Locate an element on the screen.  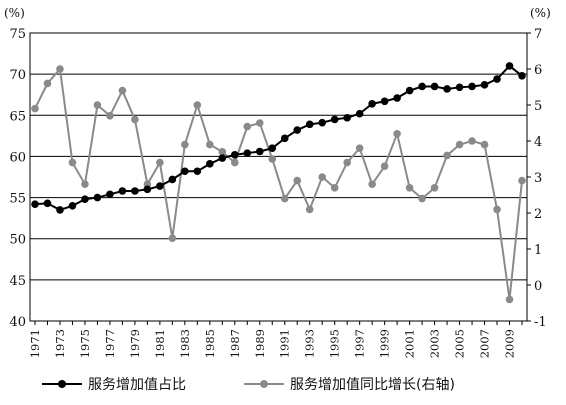
x-tick-label: 1975 is located at coordinates (85, 343).